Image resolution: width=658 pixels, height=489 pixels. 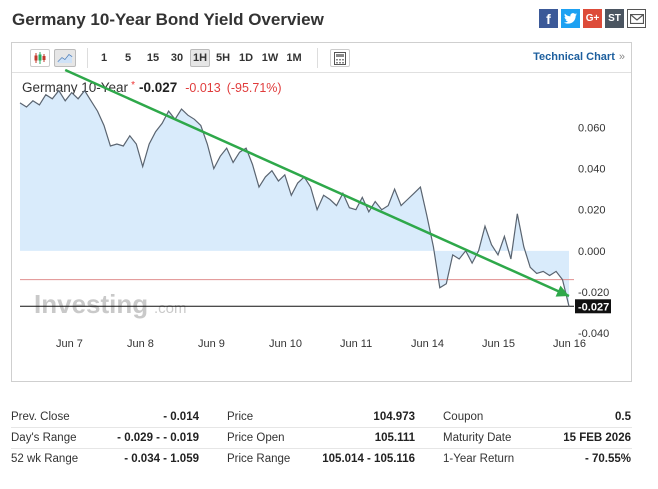 What do you see at coordinates (394, 438) in the screenshot?
I see `stat-value-price-open: 105.111` at bounding box center [394, 438].